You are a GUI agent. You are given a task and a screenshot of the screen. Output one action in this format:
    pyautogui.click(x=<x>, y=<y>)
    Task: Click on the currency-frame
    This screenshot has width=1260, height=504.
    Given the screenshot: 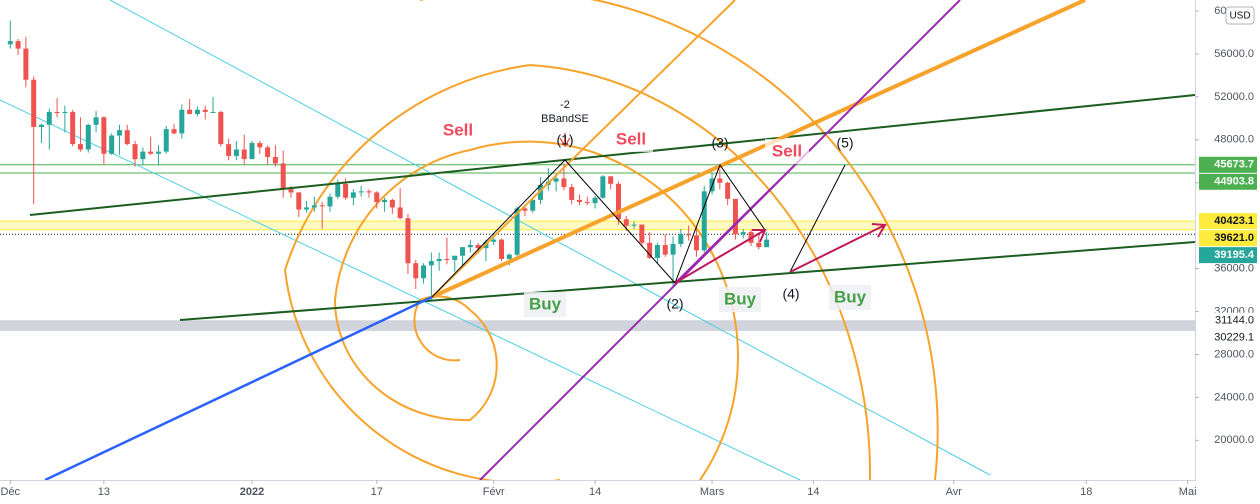 What is the action you would take?
    pyautogui.click(x=1240, y=15)
    